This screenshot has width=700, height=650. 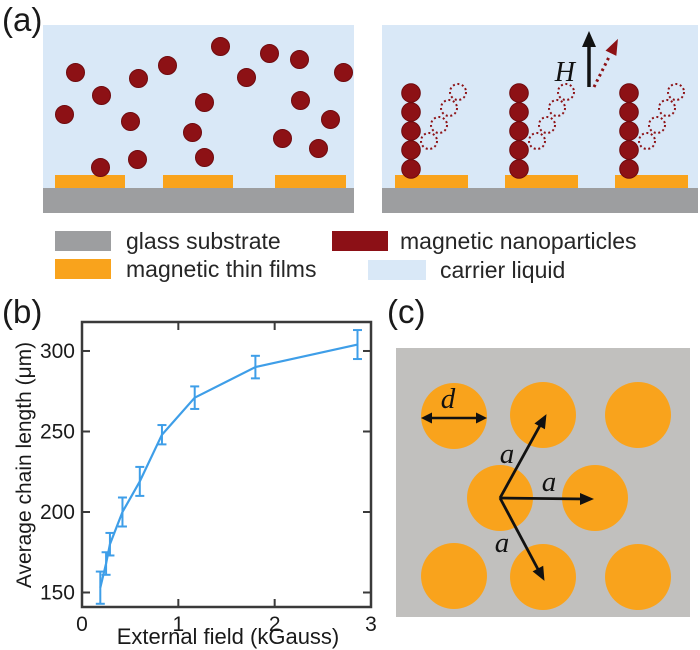 I want to click on spacing-label-1: a, so click(x=507, y=454).